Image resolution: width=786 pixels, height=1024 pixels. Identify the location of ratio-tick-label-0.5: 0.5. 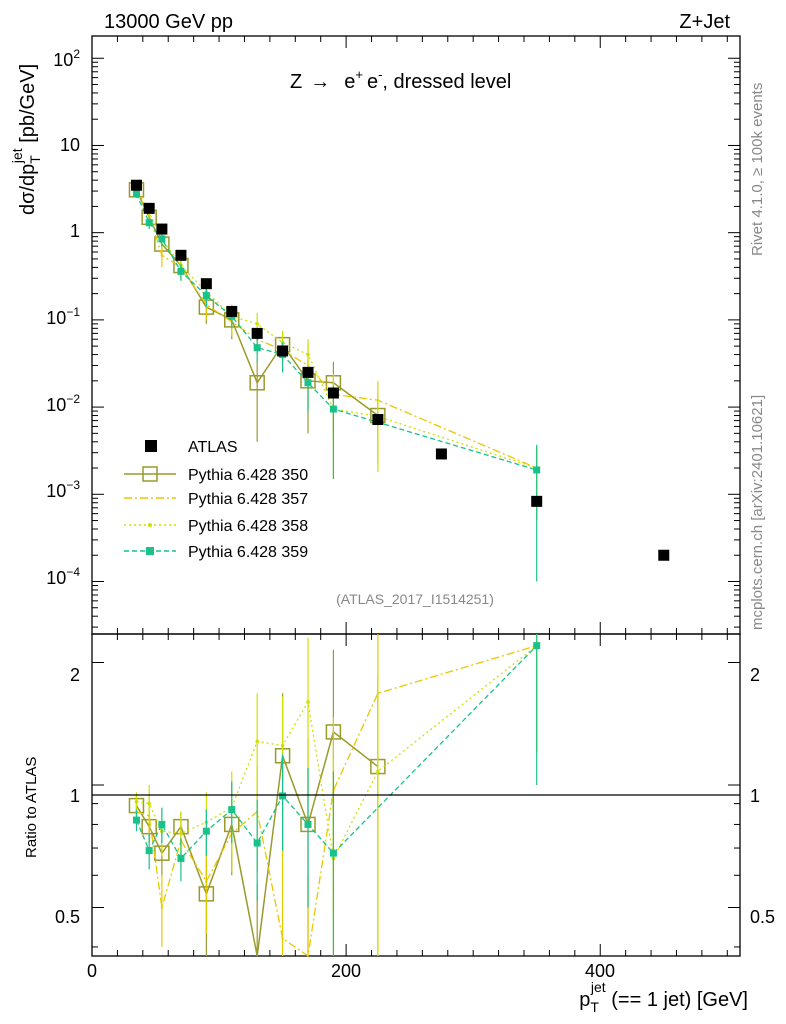
(67, 917).